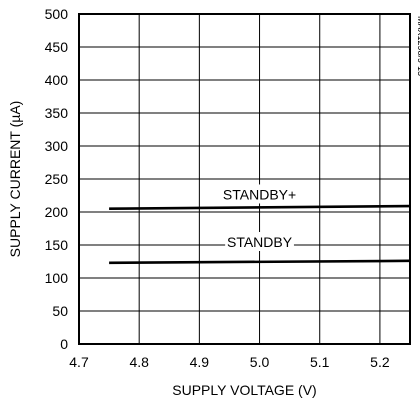 The height and width of the screenshot is (404, 420). I want to click on y-tick-label: 200, so click(57, 212).